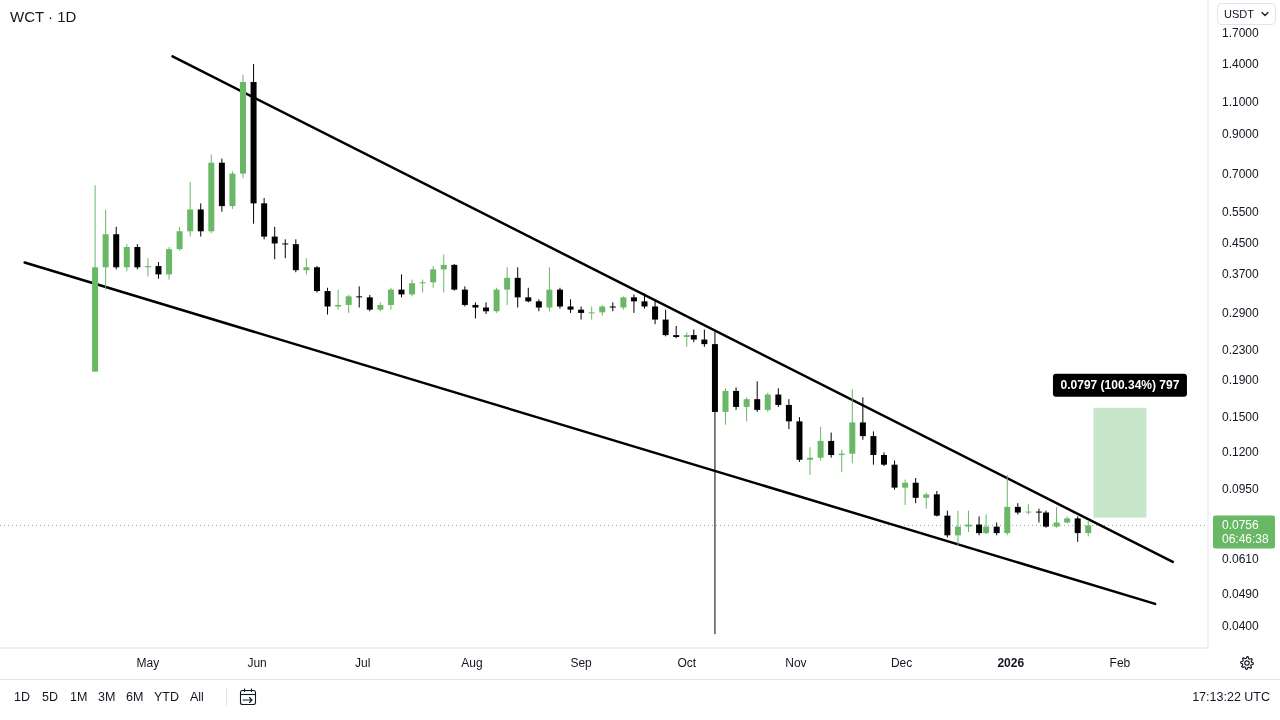 The image size is (1280, 720). I want to click on x-tick-label: 2026, so click(1011, 663).